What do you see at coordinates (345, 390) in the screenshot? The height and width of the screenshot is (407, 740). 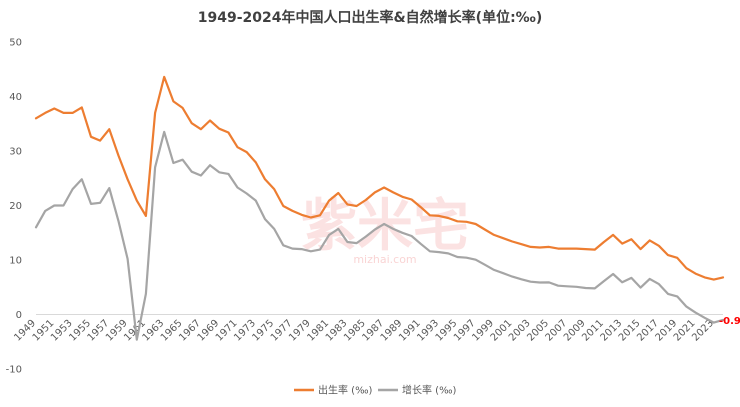 I see `legend-label: 出生率 (‰)` at bounding box center [345, 390].